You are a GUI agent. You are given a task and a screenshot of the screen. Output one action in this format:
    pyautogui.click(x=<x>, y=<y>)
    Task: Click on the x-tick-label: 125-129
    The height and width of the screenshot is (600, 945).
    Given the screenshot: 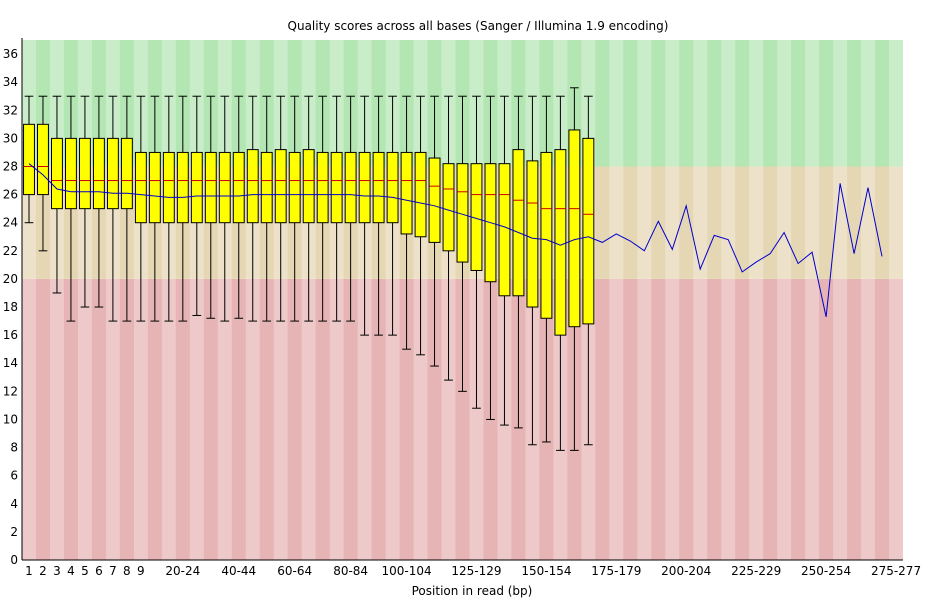 What is the action you would take?
    pyautogui.click(x=476, y=571)
    